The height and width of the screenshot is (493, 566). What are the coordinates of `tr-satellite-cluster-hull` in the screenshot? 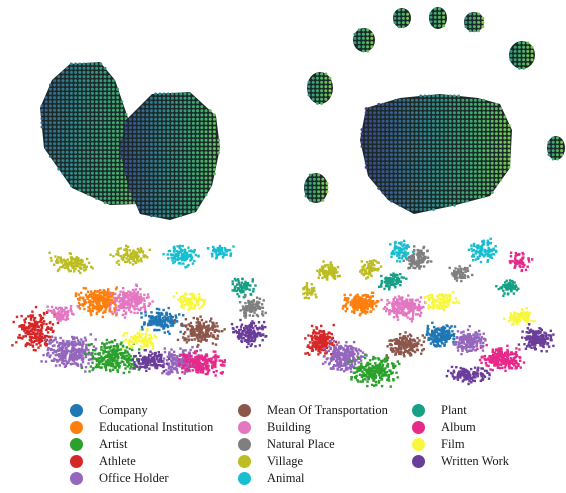 It's located at (556, 148).